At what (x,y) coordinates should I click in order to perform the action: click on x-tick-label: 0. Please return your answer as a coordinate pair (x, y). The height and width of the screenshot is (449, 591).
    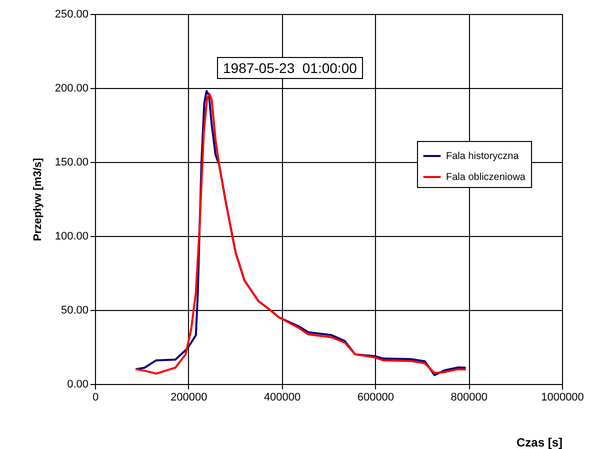
    Looking at the image, I should click on (95, 398).